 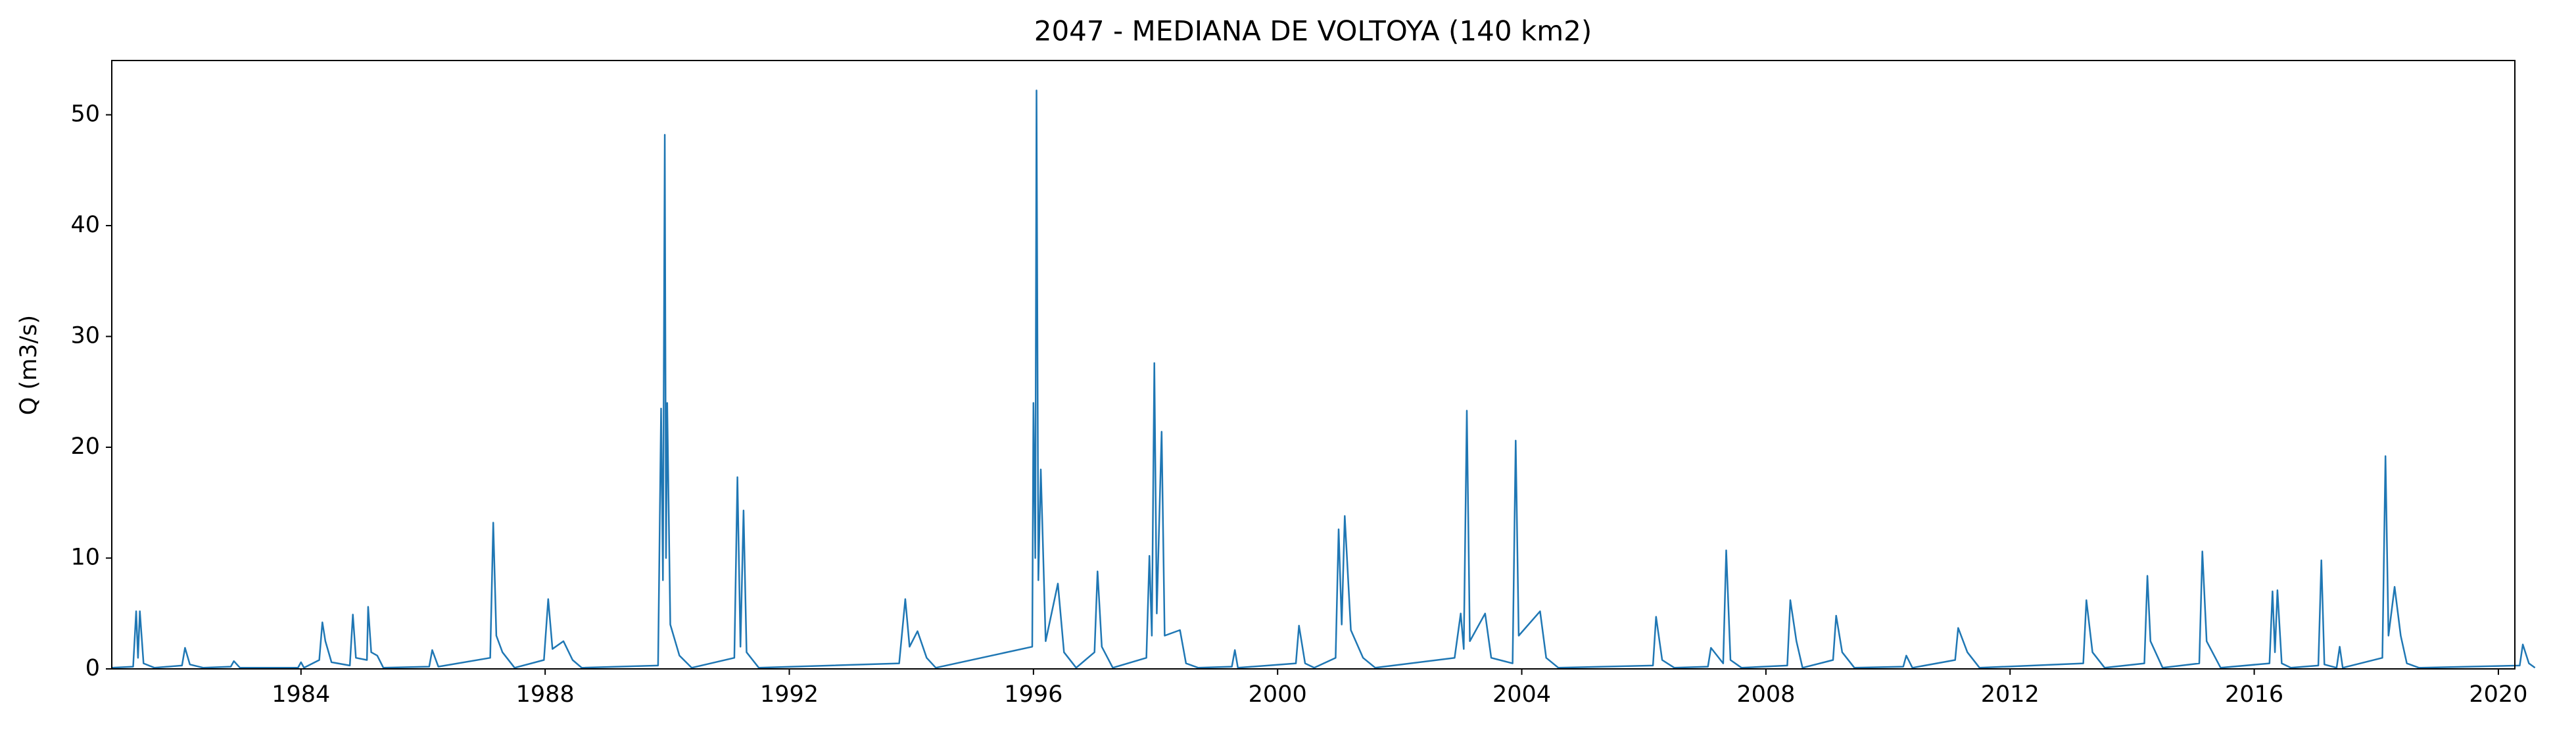 I want to click on y-tick-label: 20, so click(x=85, y=446).